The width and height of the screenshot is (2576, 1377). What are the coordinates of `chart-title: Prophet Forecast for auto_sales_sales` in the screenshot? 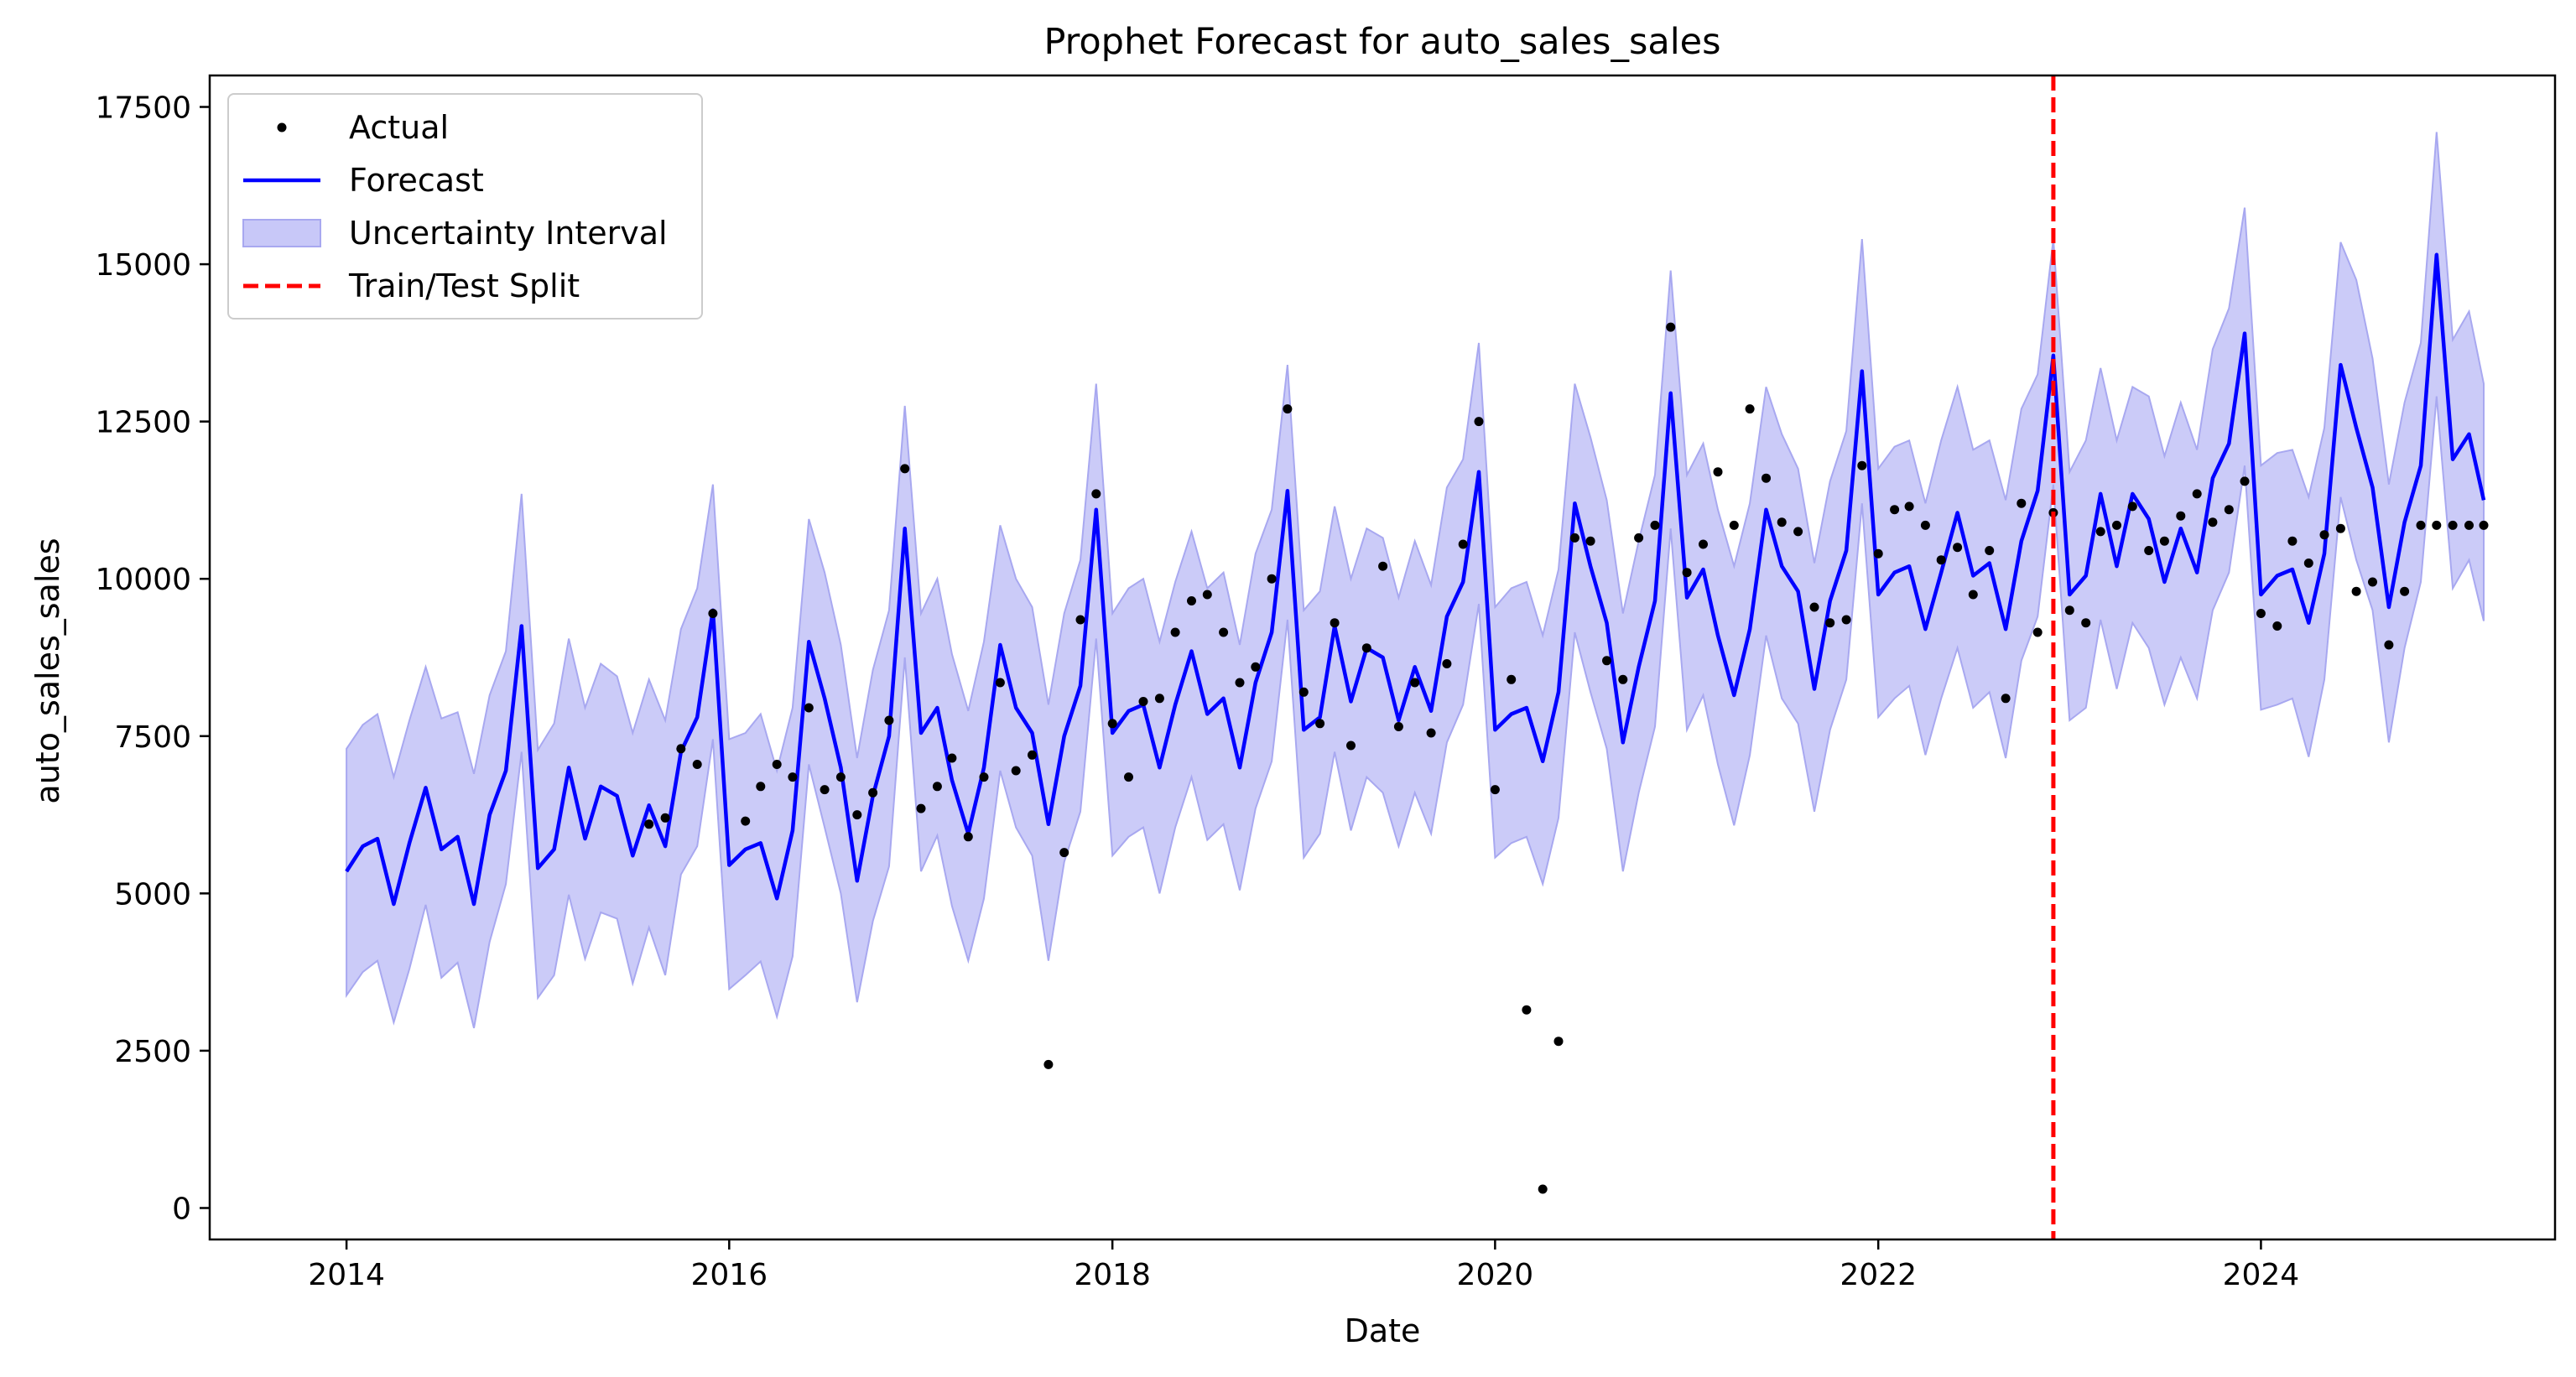 It's located at (1381, 42).